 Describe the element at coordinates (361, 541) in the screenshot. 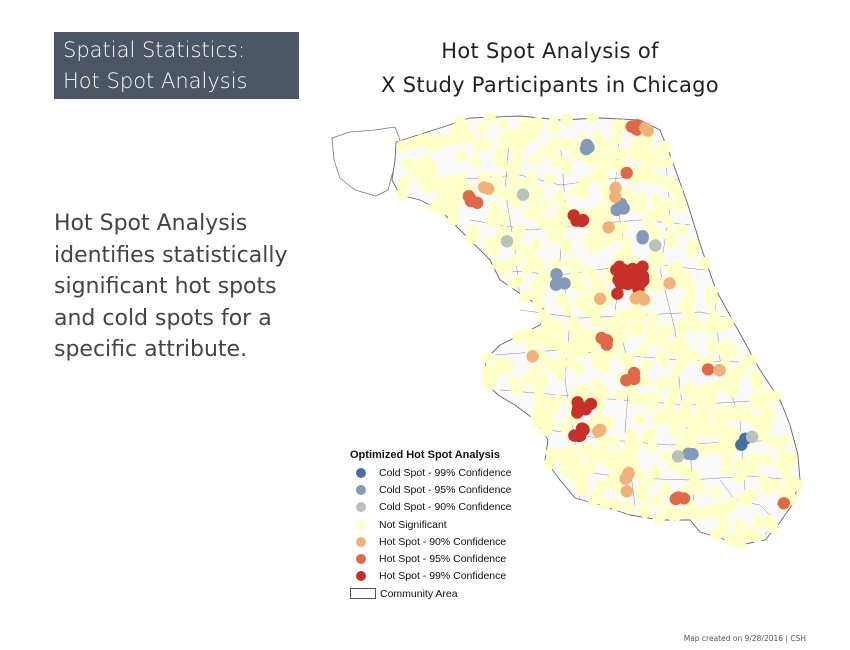

I see `hot-90-swatch-icon` at that location.